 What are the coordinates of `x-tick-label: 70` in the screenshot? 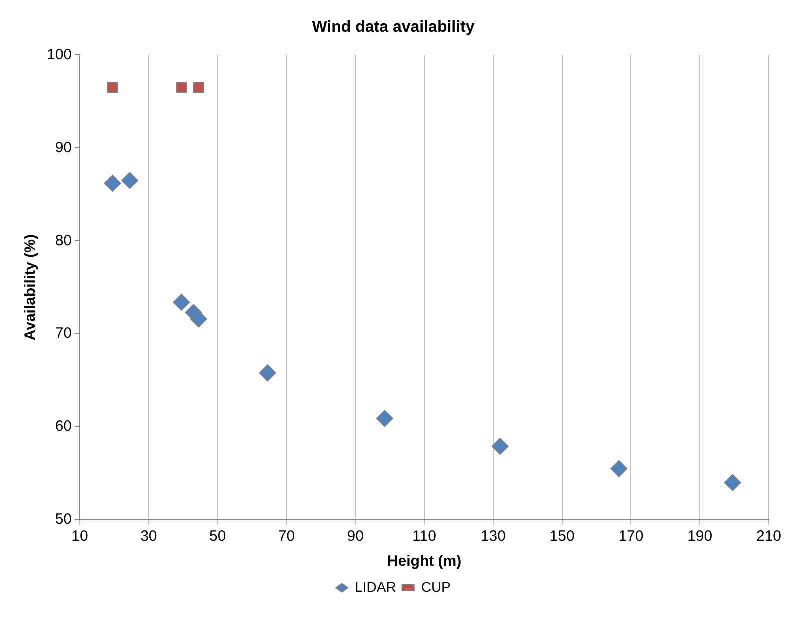 It's located at (287, 537).